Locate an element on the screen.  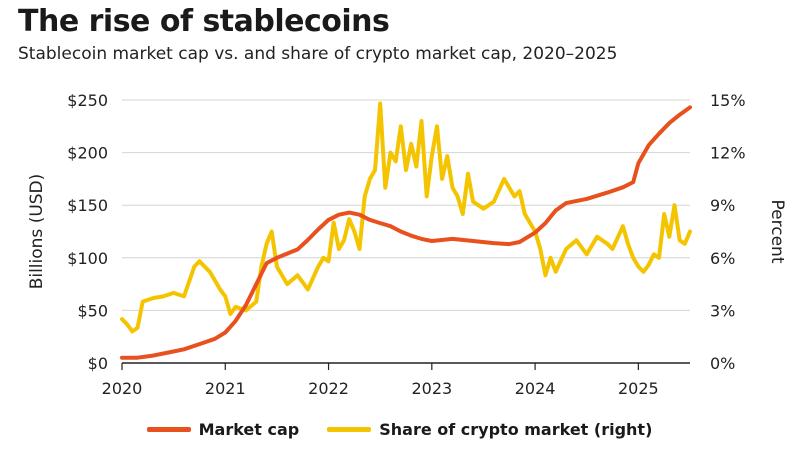
y2-tick-label: 12% is located at coordinates (728, 153).